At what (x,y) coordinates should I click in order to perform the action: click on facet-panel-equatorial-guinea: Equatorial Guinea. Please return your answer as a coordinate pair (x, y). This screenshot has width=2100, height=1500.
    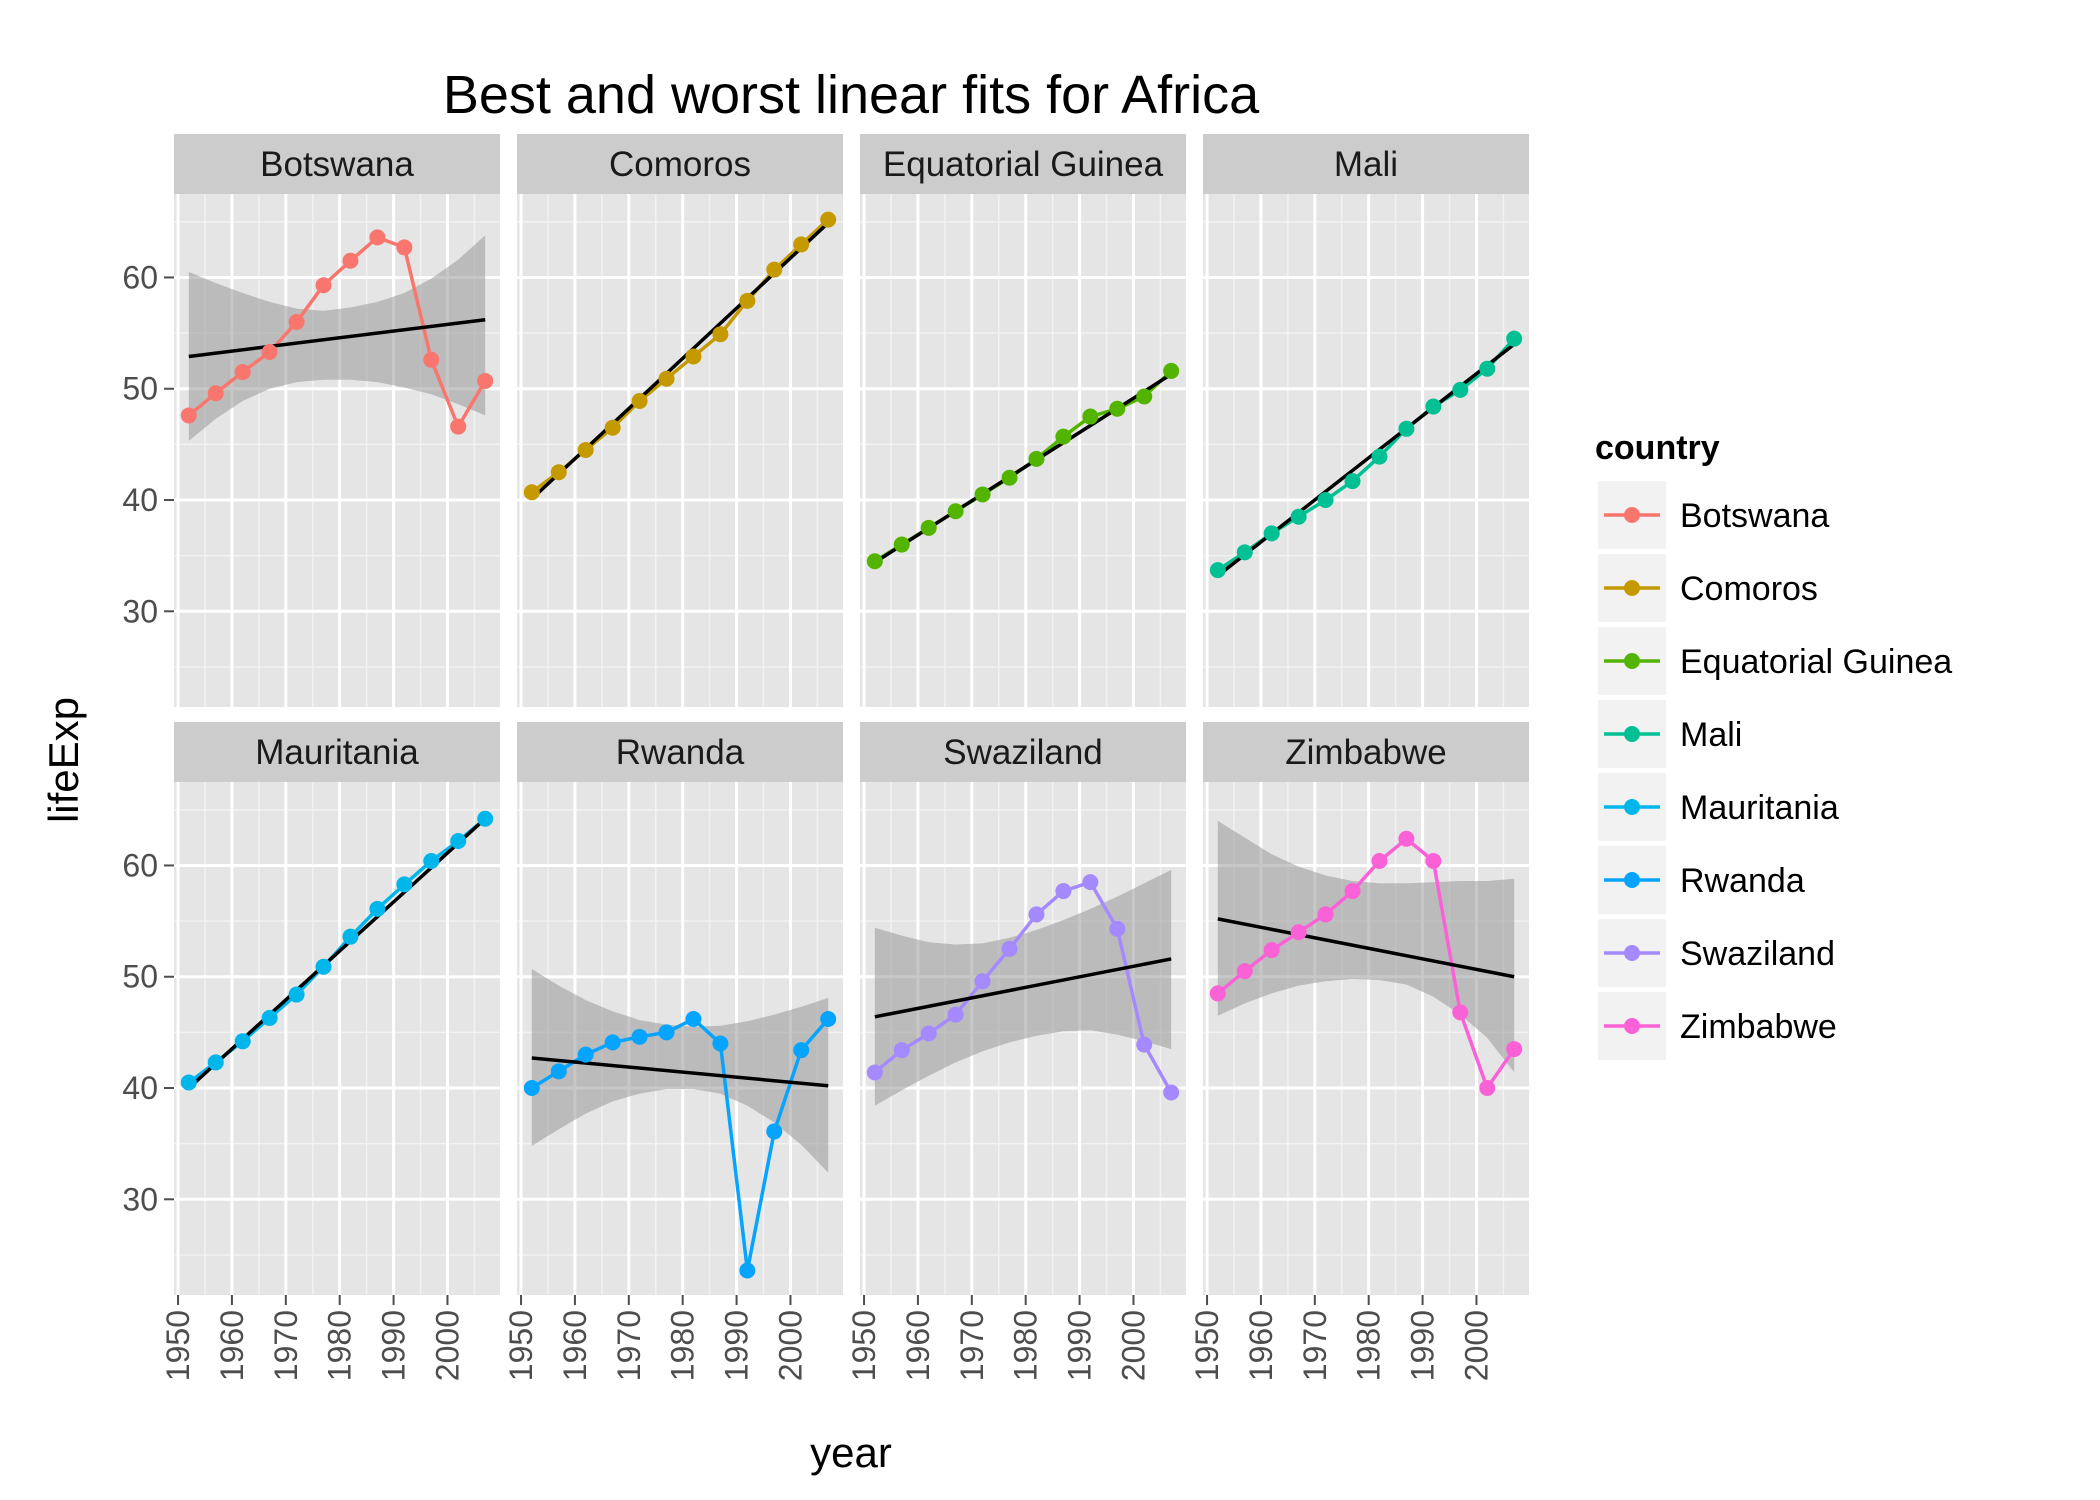
    Looking at the image, I should click on (1023, 420).